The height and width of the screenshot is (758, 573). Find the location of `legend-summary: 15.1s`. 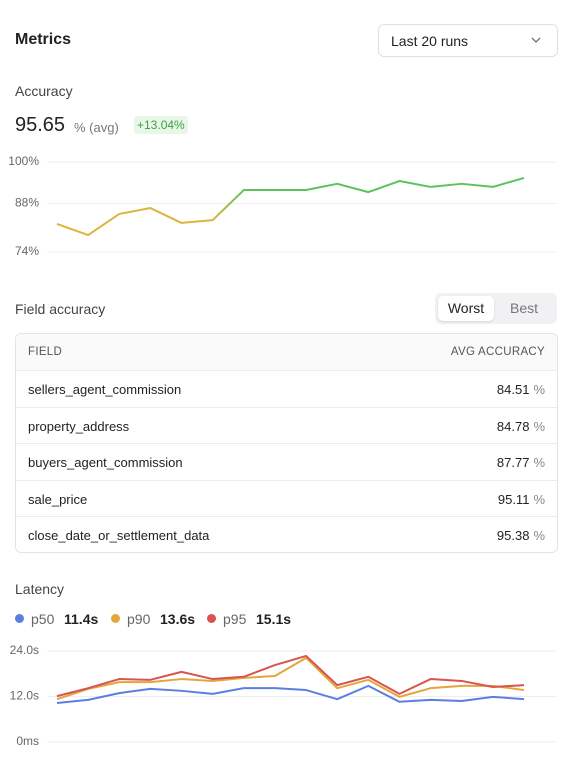

legend-summary: 15.1s is located at coordinates (274, 619).